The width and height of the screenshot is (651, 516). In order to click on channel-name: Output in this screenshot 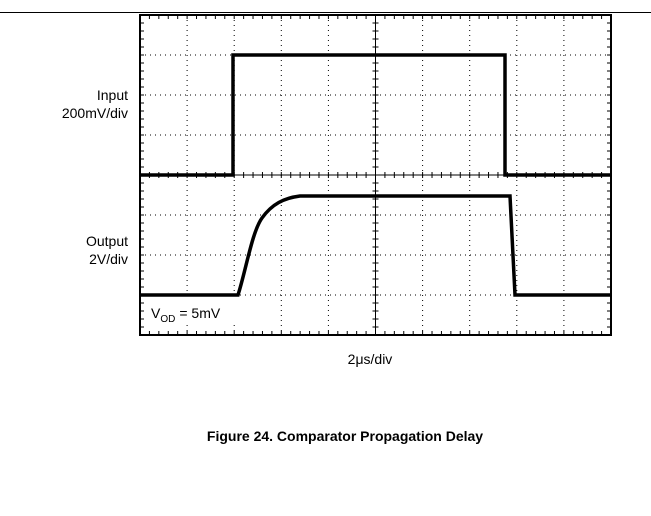, I will do `click(107, 241)`.